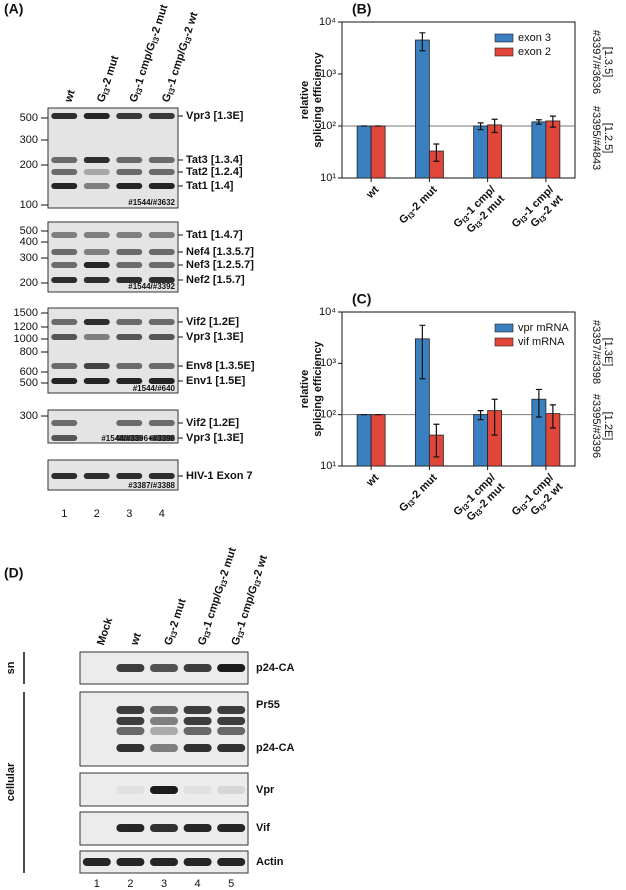 The image size is (626, 890). What do you see at coordinates (214, 235) in the screenshot?
I see `band-label: Tat1 [1.4.7]` at bounding box center [214, 235].